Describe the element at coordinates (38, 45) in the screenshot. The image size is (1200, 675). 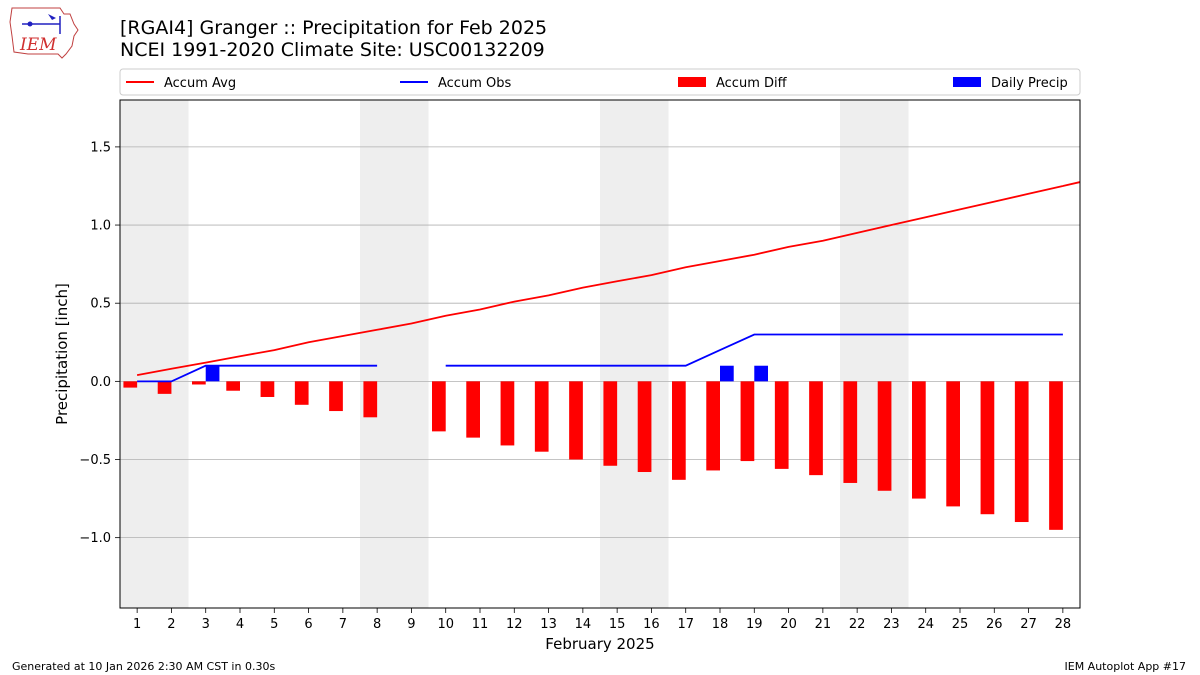
I see `logo-text: IEM` at that location.